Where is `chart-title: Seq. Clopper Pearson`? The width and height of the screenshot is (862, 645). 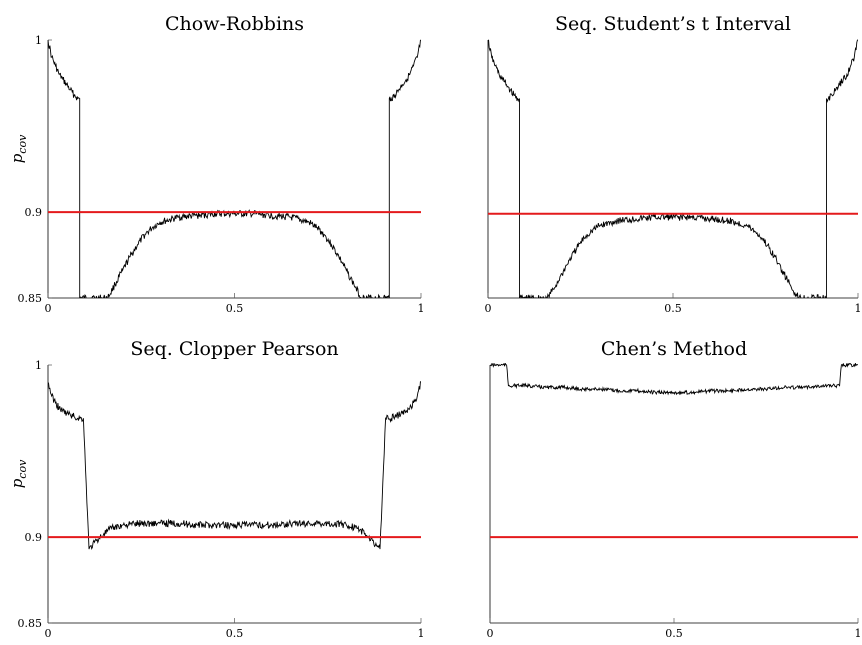
chart-title: Seq. Clopper Pearson is located at coordinates (234, 349).